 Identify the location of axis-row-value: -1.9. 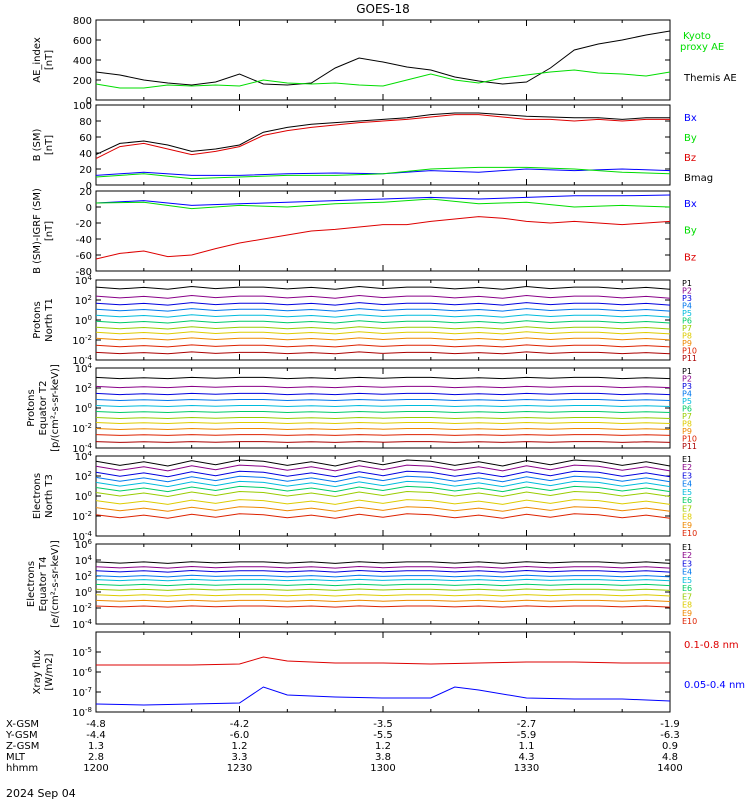
(670, 724).